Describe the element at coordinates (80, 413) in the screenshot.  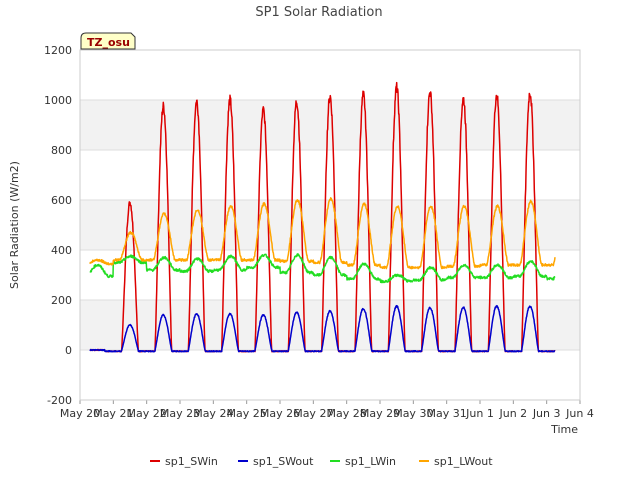
I see `x-tick-label: May 20` at that location.